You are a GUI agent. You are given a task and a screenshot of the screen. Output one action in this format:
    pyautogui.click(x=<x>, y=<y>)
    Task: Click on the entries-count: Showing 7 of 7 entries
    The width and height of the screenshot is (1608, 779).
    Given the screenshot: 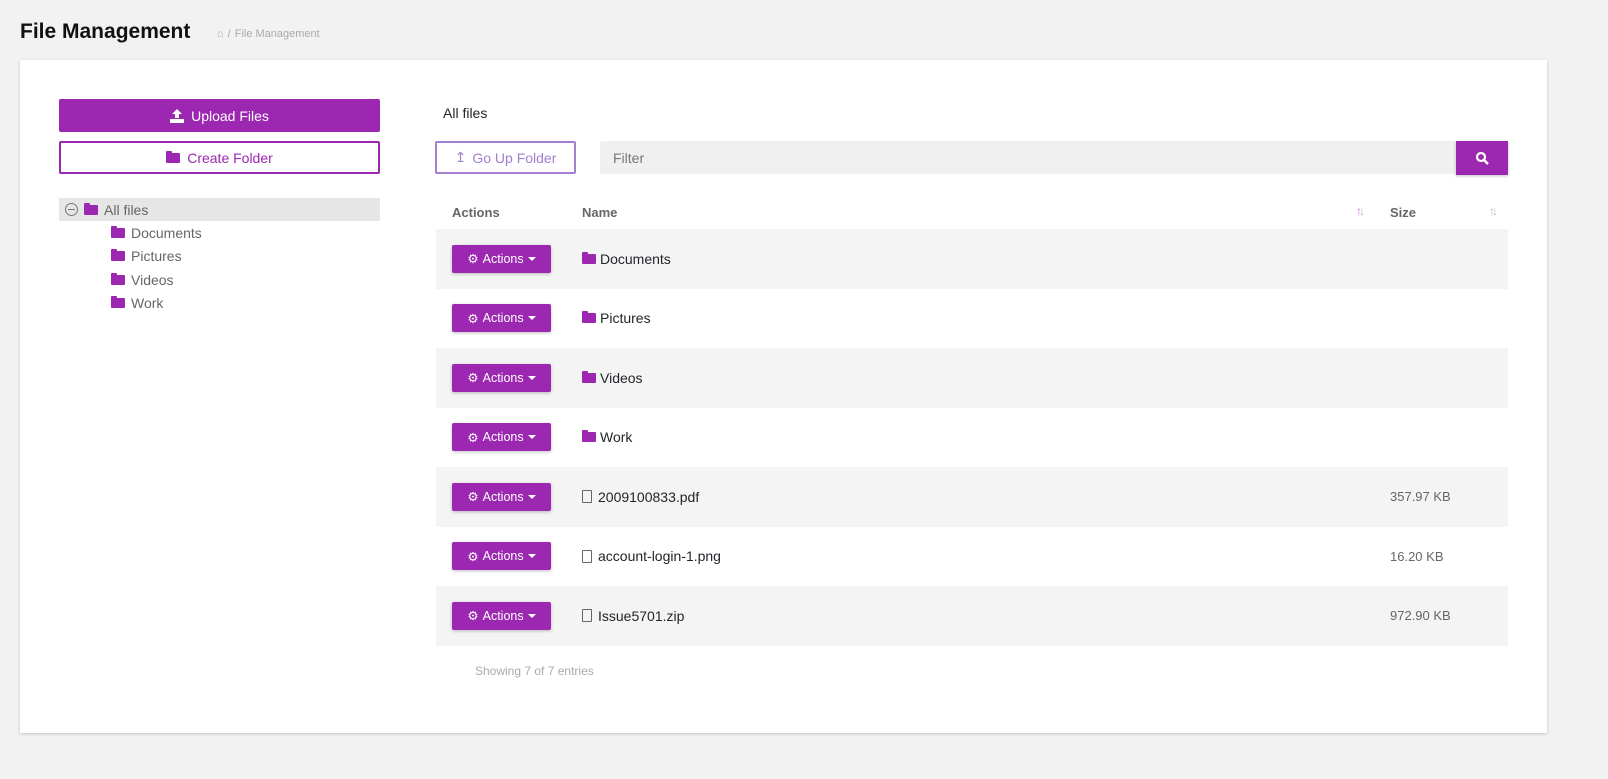 What is the action you would take?
    pyautogui.click(x=534, y=671)
    